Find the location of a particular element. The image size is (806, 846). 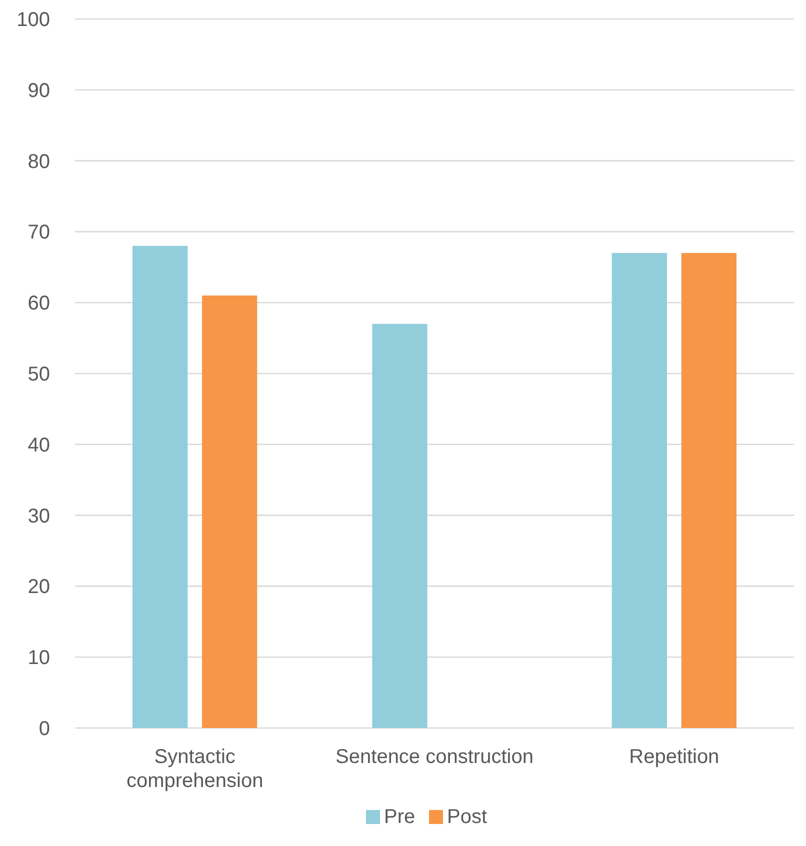

y-tick-label: 90 is located at coordinates (39, 91).